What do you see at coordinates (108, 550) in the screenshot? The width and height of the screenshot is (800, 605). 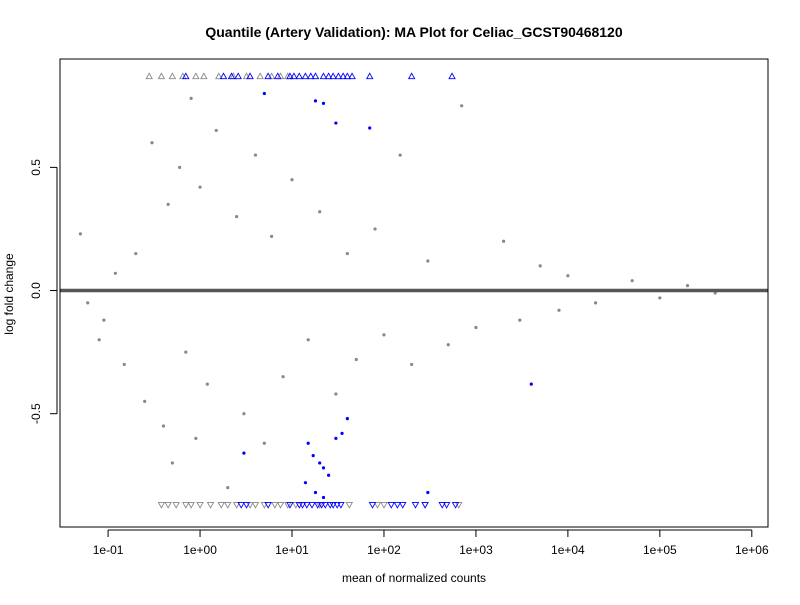 I see `x-tick-label: 1e-01` at bounding box center [108, 550].